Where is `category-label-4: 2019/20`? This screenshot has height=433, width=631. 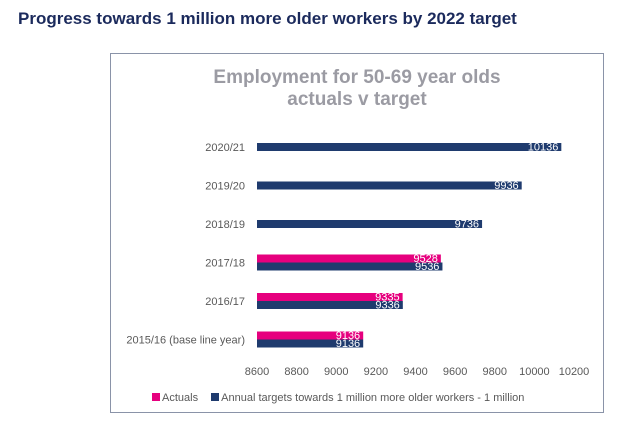
category-label-4: 2019/20 is located at coordinates (225, 187).